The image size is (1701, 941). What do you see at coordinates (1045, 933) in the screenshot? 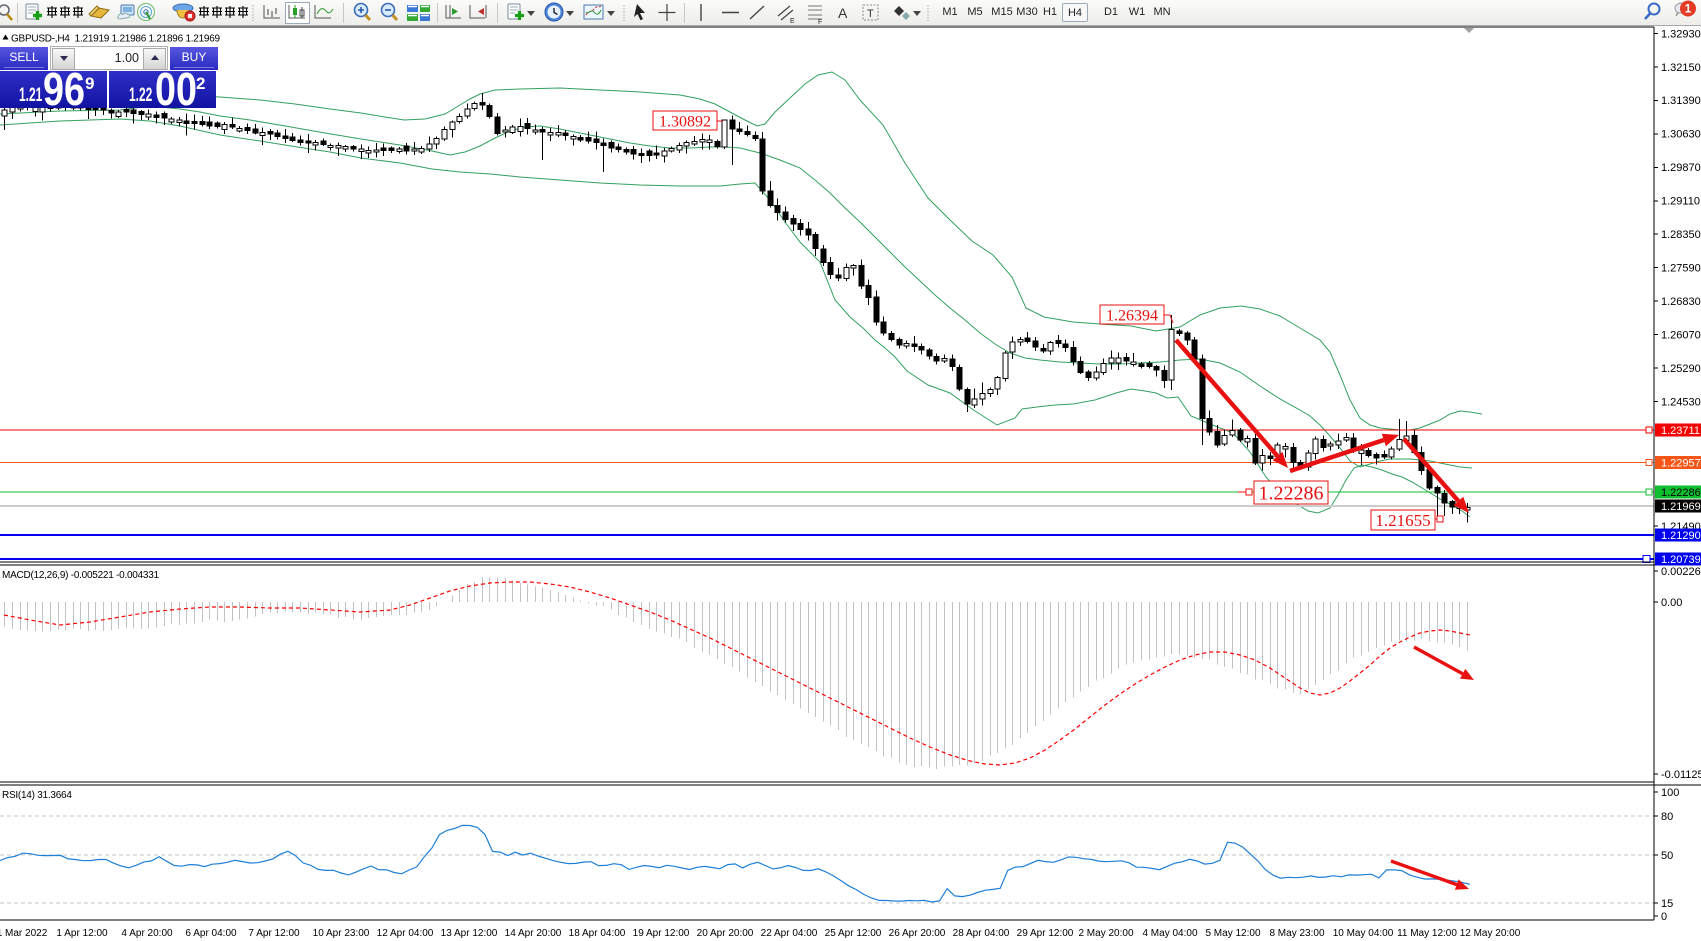
I see `svg-text: 29 Apr 12:00` at bounding box center [1045, 933].